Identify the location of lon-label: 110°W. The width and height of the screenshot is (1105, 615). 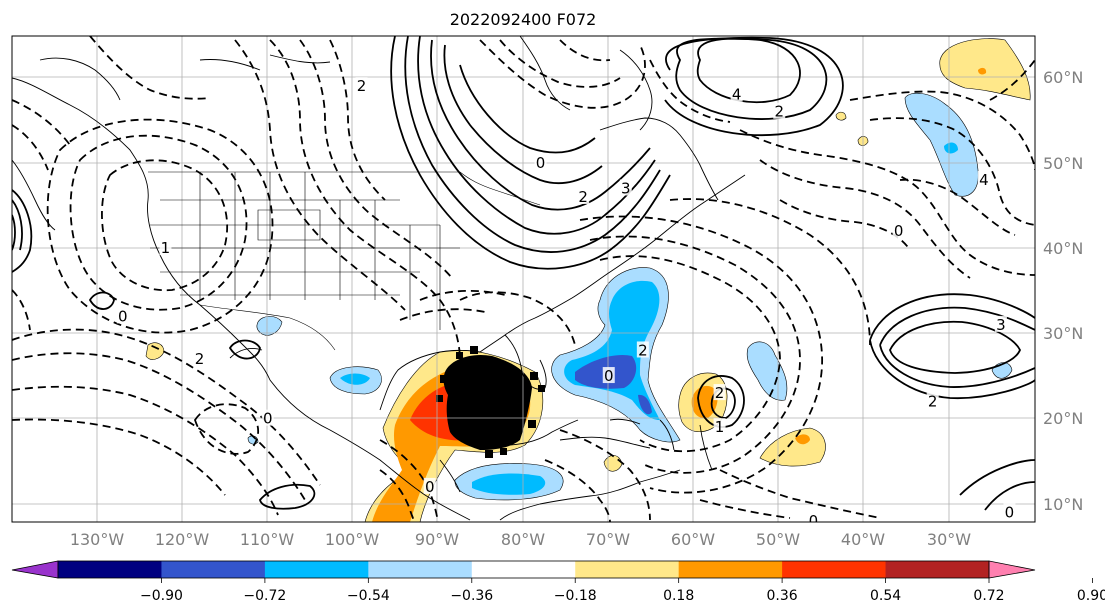
(267, 539).